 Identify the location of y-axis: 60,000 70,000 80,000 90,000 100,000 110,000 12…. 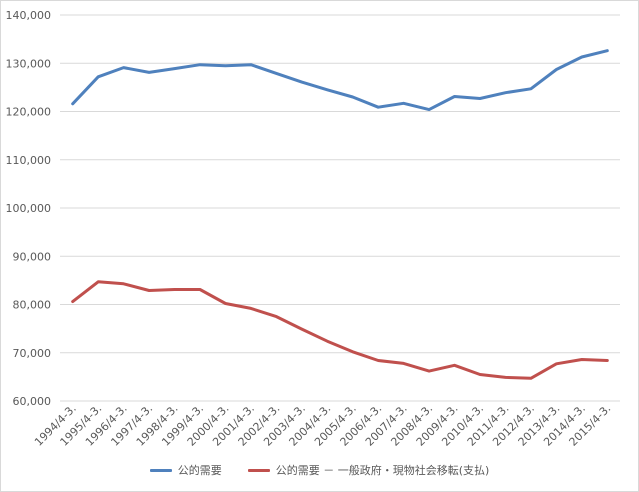
(29, 208).